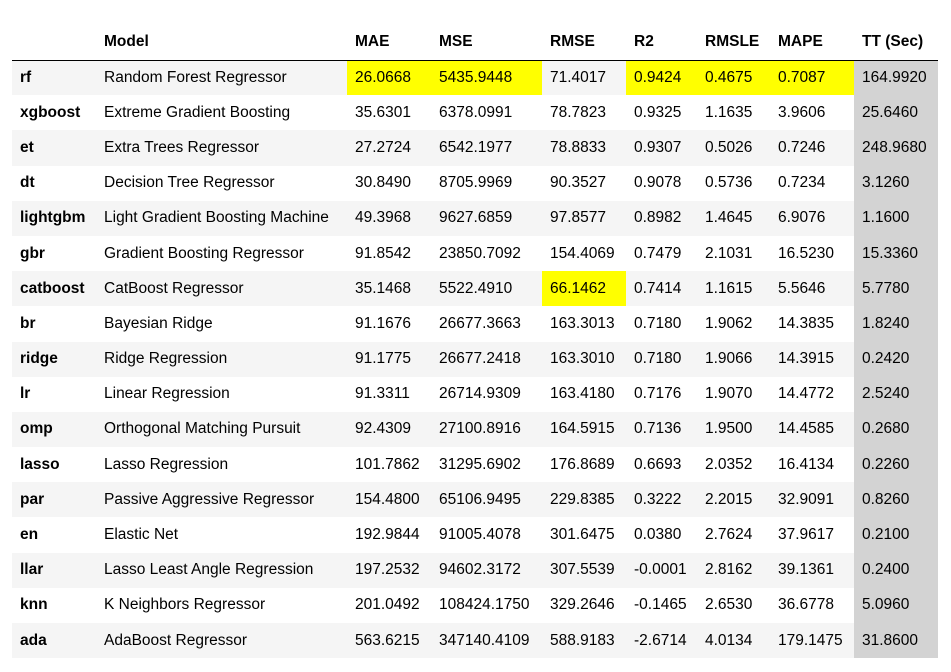 This screenshot has height=672, width=951. What do you see at coordinates (387, 499) in the screenshot?
I see `mae-cell: 154.4800` at bounding box center [387, 499].